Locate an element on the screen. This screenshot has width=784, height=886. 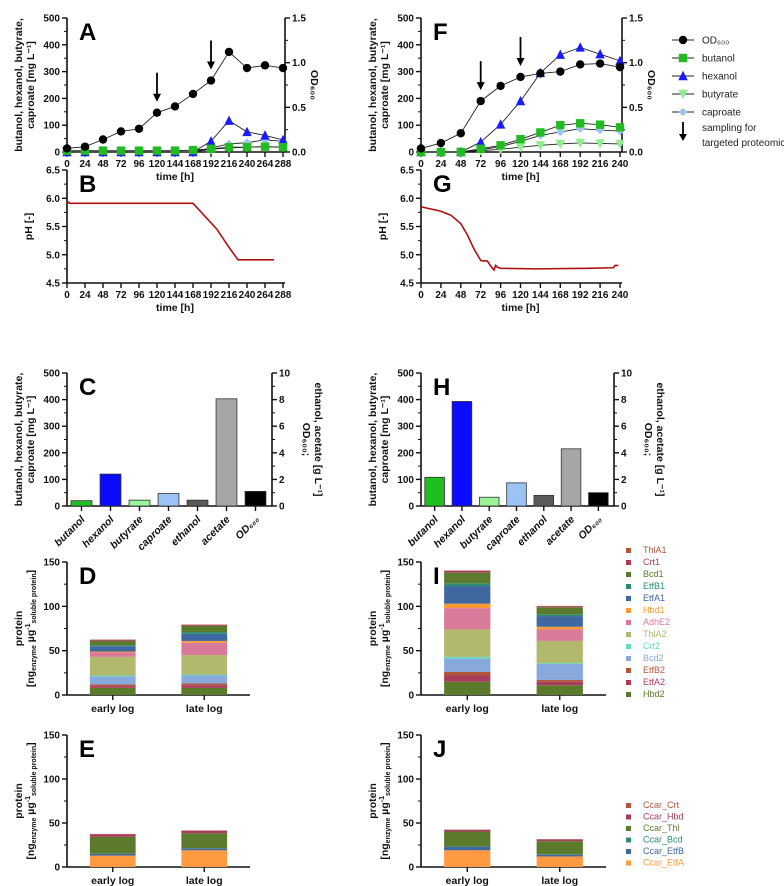
x-tick-label: late log is located at coordinates (559, 880).